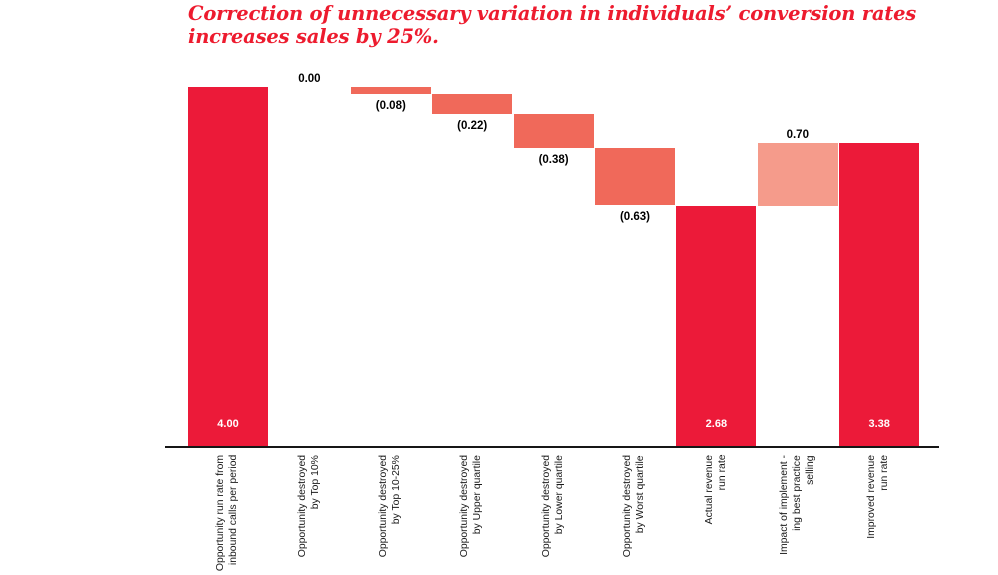 The image size is (998, 575). I want to click on category-label-2: Opportunity destroyed by Top 10%, so click(308, 515).